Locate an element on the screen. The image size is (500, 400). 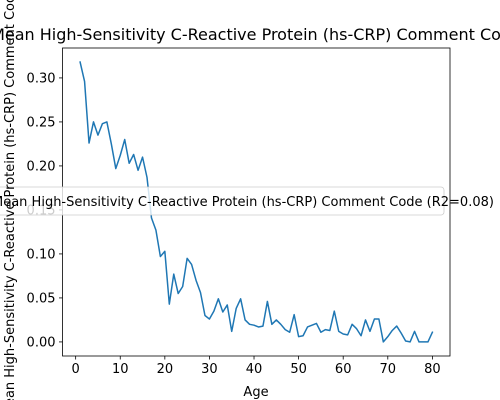
x-axis-ticks: 0 10 20 30 40 50 60 70 80 is located at coordinates (256, 366).